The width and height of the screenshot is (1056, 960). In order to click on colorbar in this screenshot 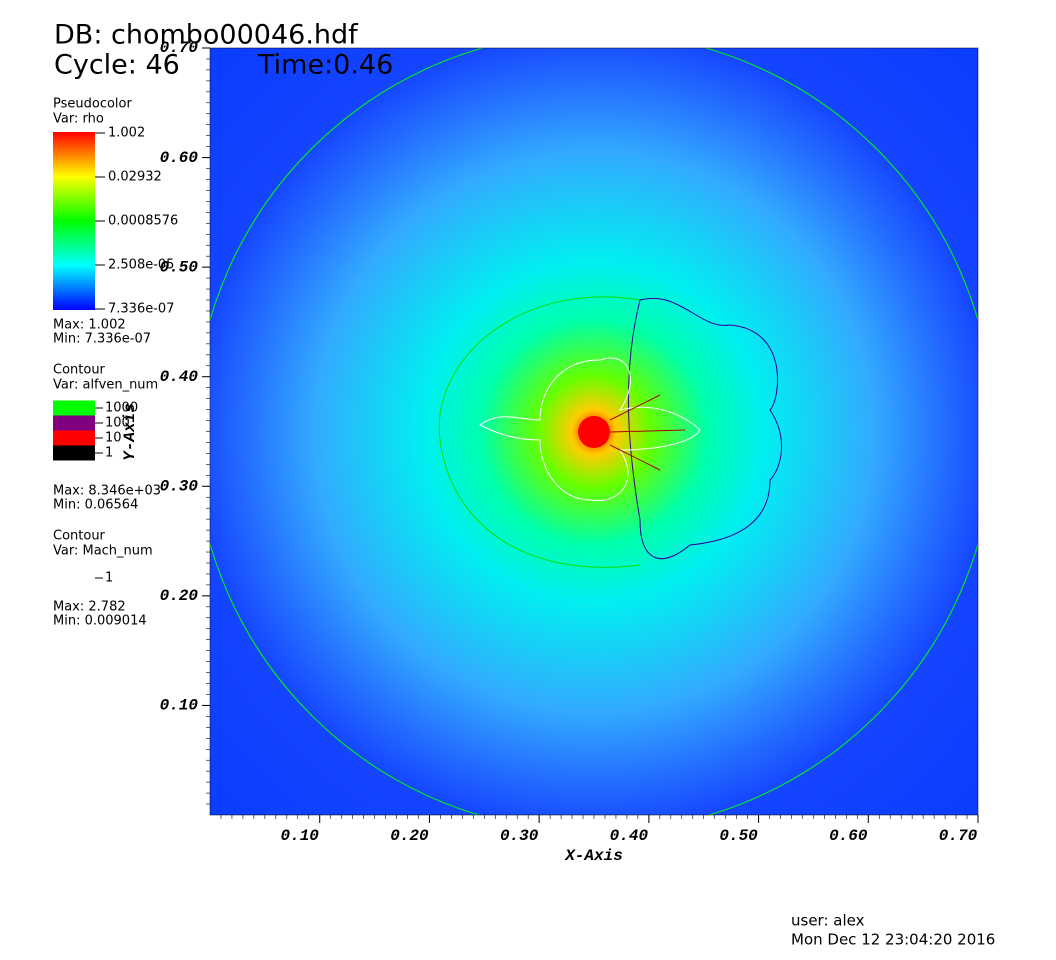, I will do `click(74, 221)`.